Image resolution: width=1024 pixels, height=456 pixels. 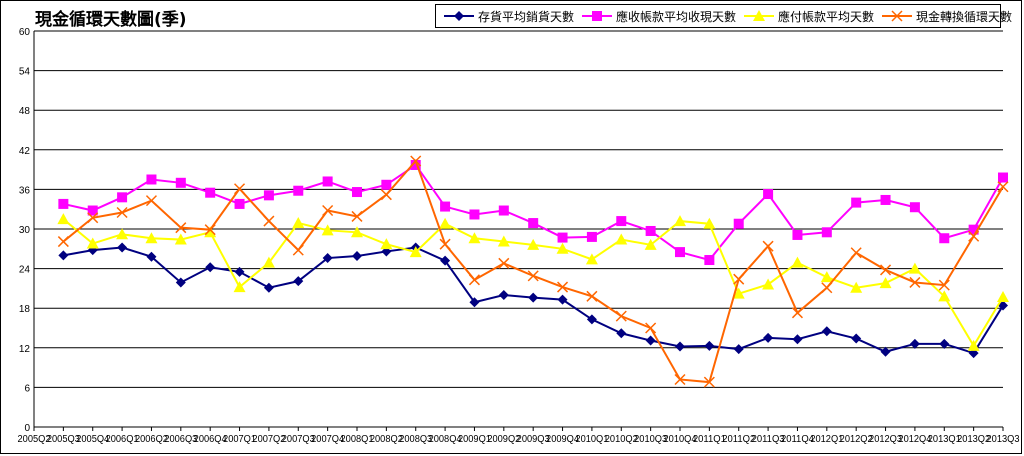 What do you see at coordinates (415, 439) in the screenshot?
I see `x-tick-label: 2008Q3` at bounding box center [415, 439].